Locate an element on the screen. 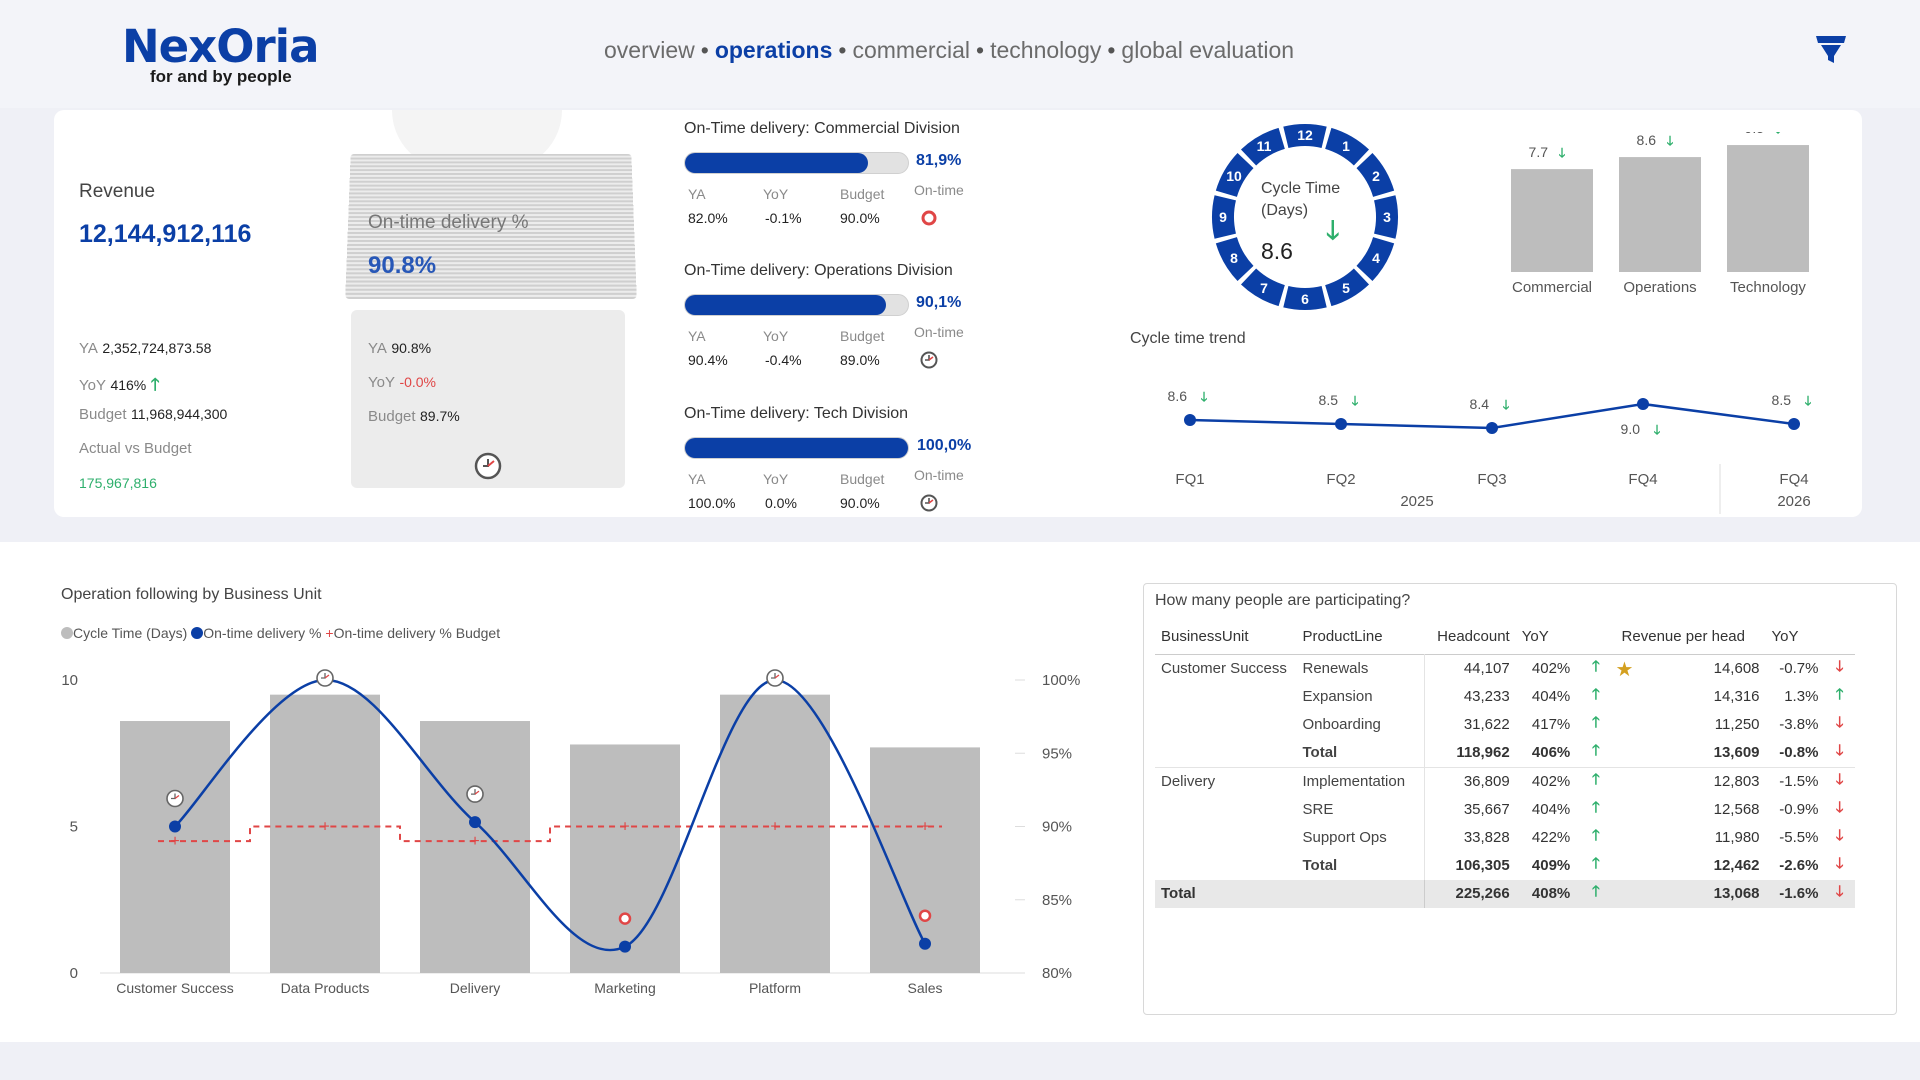  cell-headcount: 106,305 is located at coordinates (1482, 865).